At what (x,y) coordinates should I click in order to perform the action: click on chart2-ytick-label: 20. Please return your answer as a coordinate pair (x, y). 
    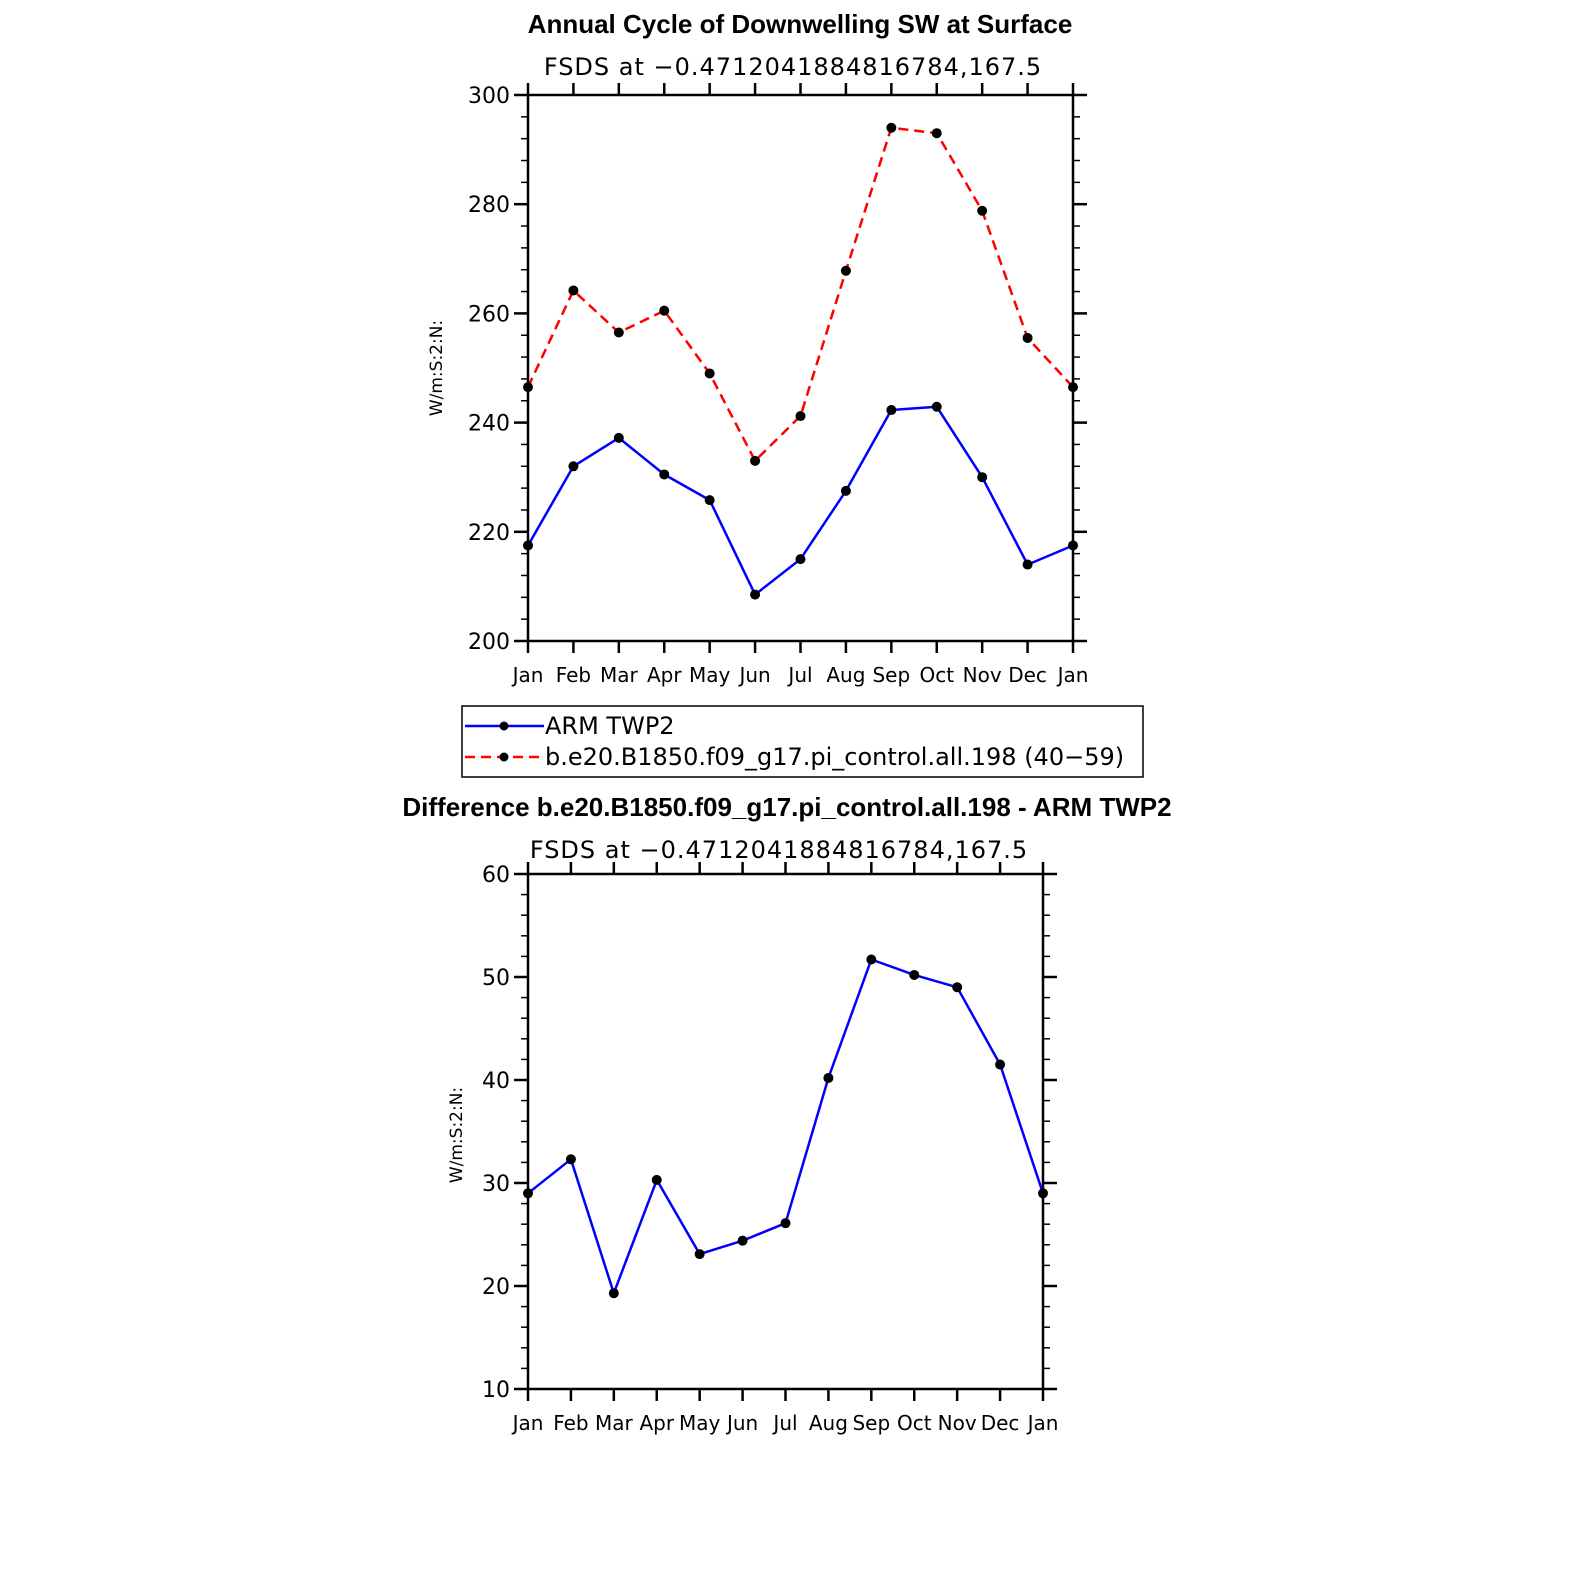
    Looking at the image, I should click on (496, 1287).